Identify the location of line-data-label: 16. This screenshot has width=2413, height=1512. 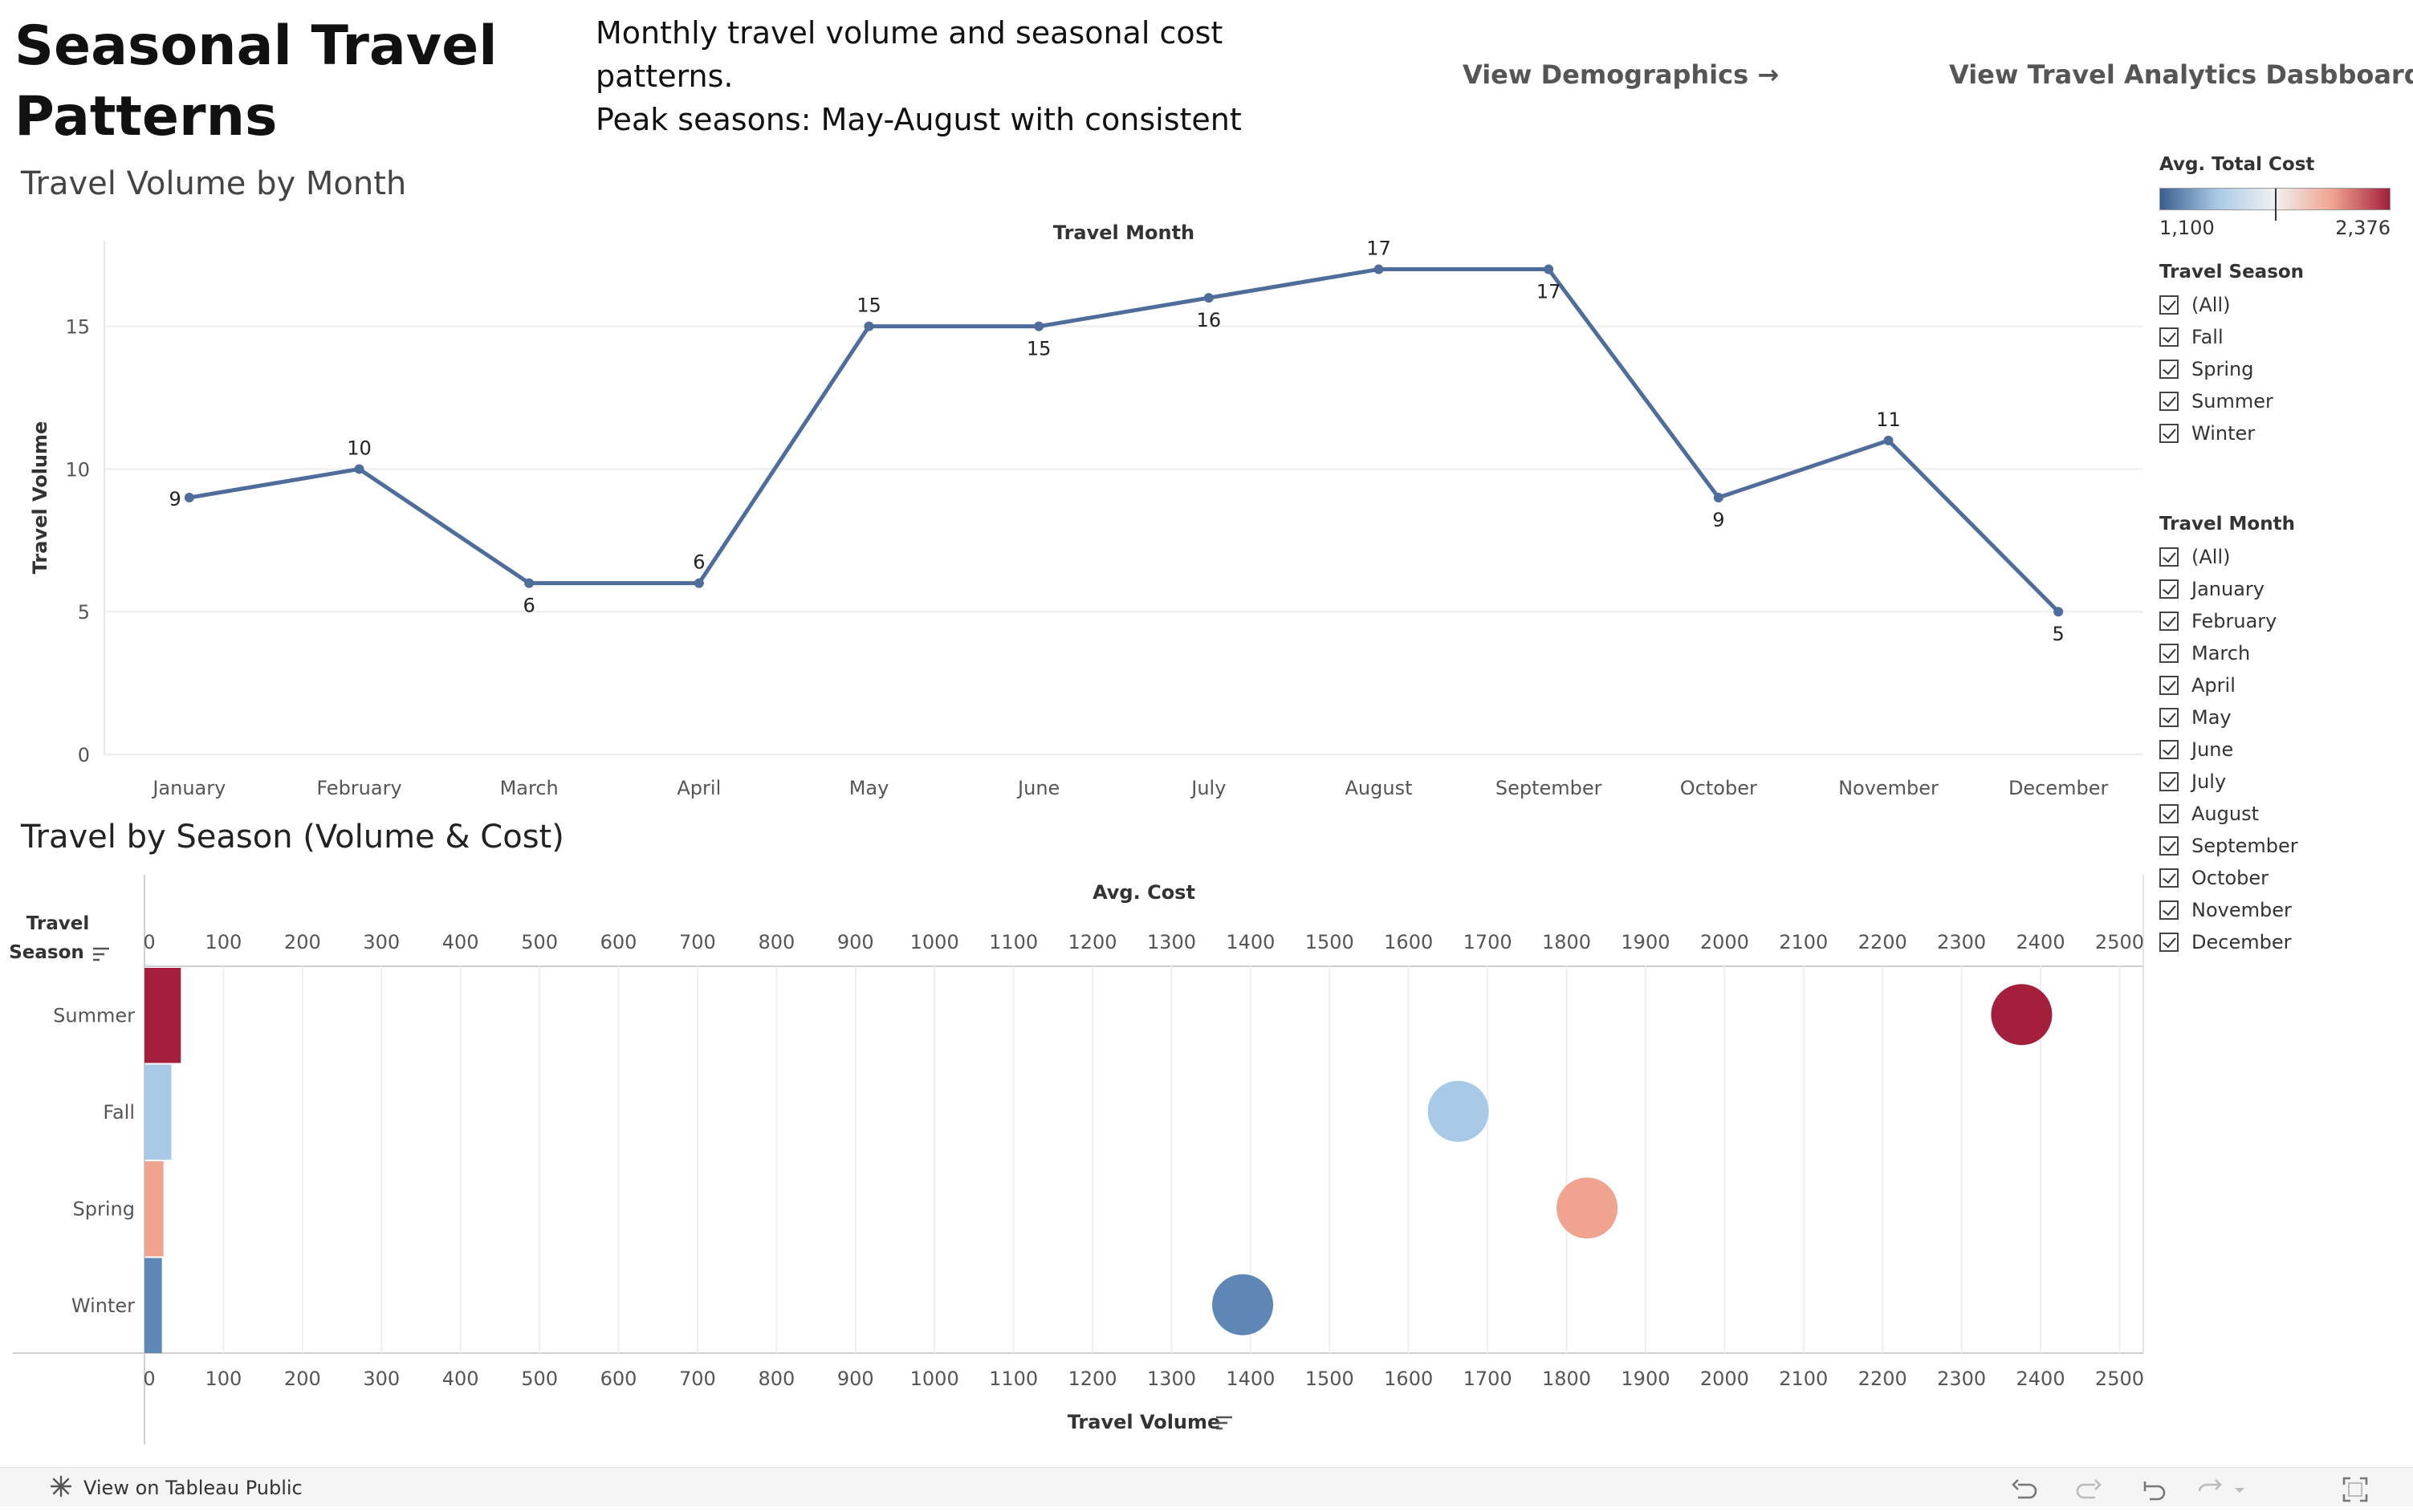
(1209, 320).